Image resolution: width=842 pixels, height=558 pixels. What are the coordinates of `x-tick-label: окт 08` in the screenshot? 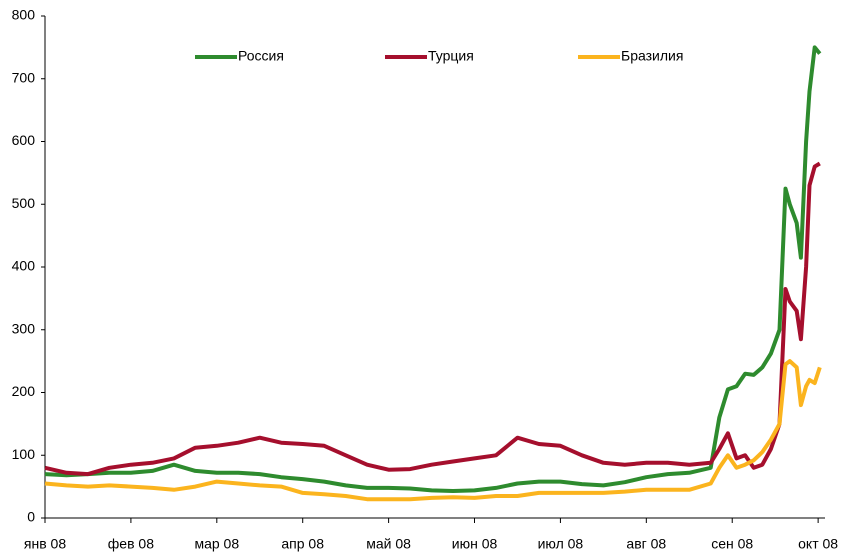 It's located at (818, 544).